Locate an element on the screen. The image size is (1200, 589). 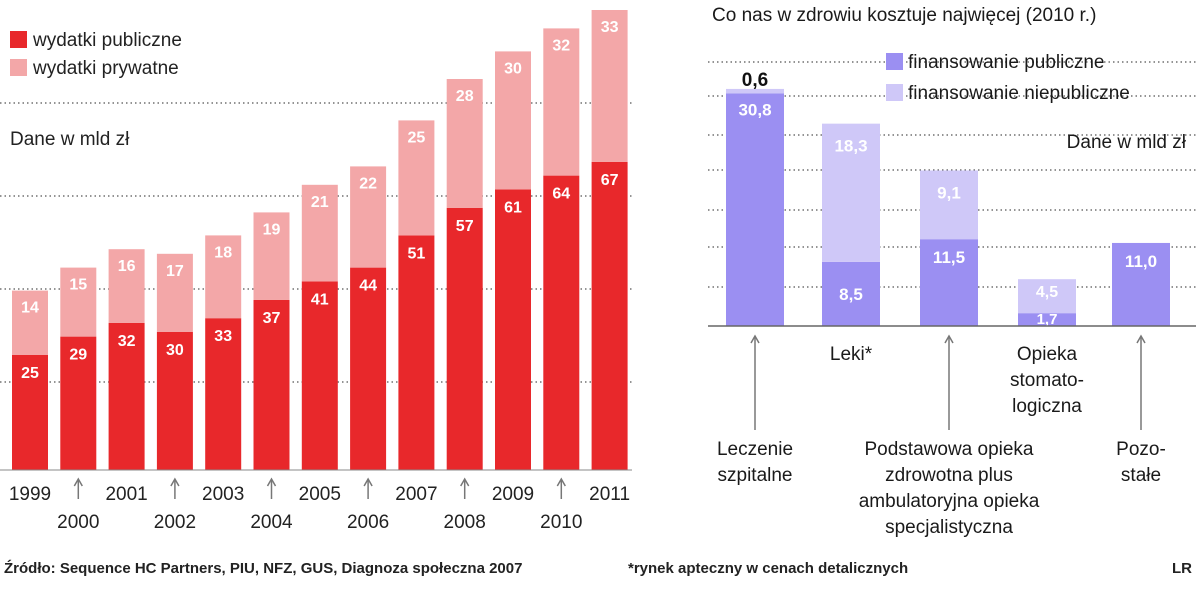
category-label: logiczna is located at coordinates (1047, 406).